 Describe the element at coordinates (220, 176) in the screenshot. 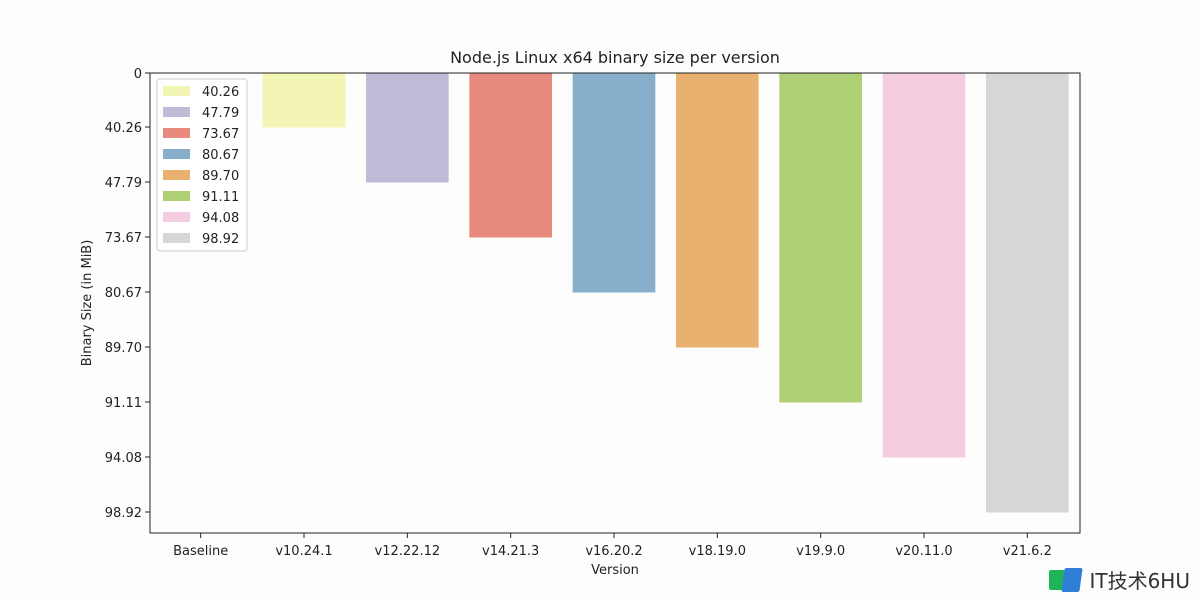

I see `legend-label: 89.70` at that location.